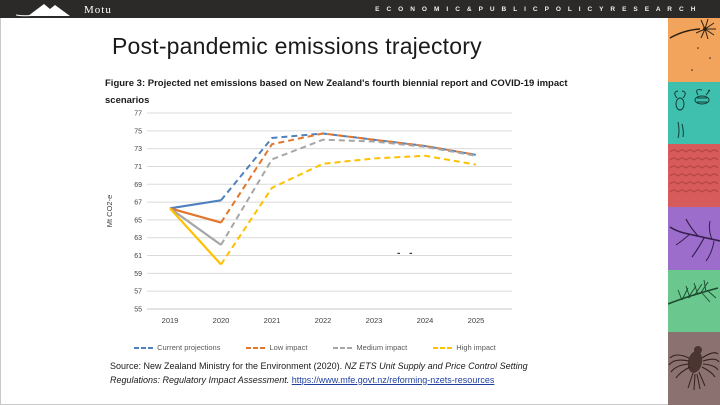  Describe the element at coordinates (221, 320) in the screenshot. I see `x-tick-label: 2020` at that location.